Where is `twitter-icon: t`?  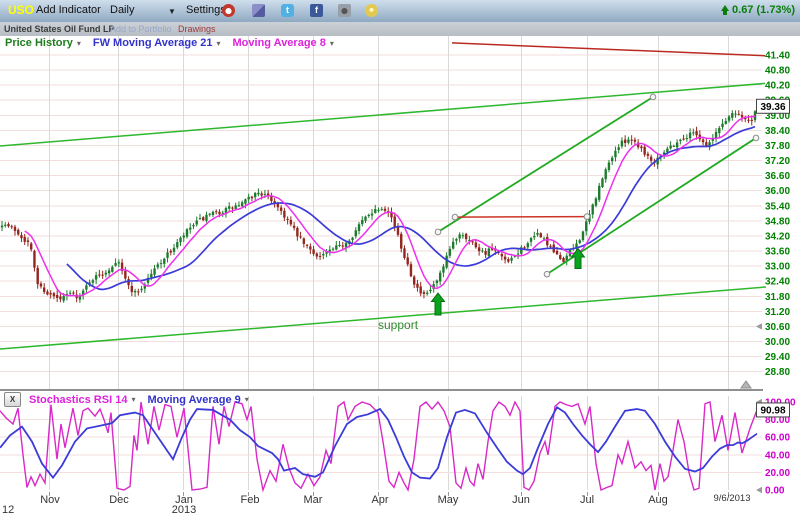 twitter-icon: t is located at coordinates (287, 10).